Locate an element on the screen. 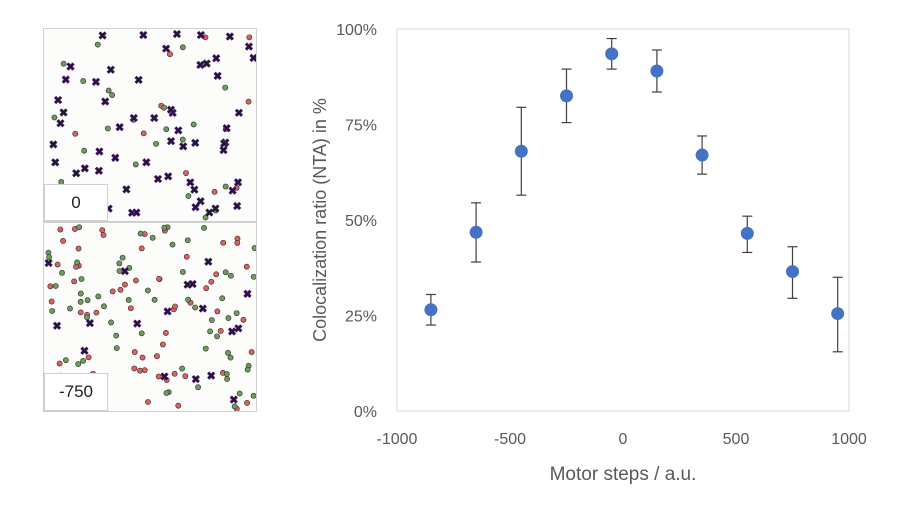 The height and width of the screenshot is (505, 900). x-tick-label: -1000 is located at coordinates (397, 439).